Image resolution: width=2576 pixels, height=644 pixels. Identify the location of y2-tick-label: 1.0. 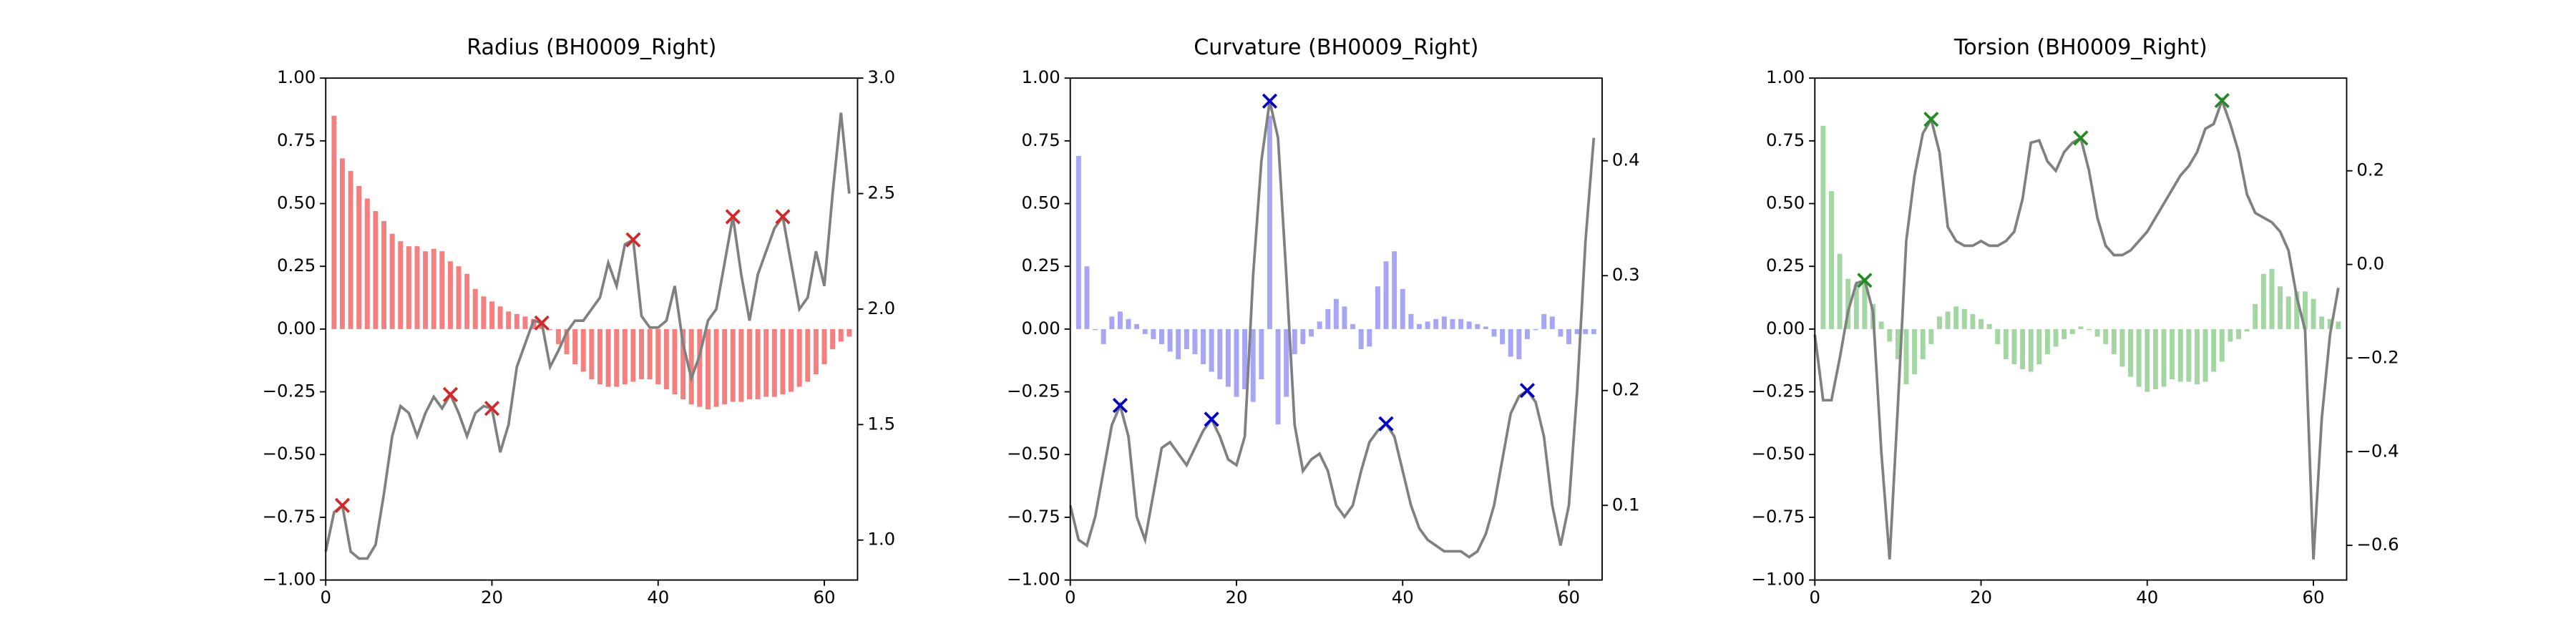
(881, 539).